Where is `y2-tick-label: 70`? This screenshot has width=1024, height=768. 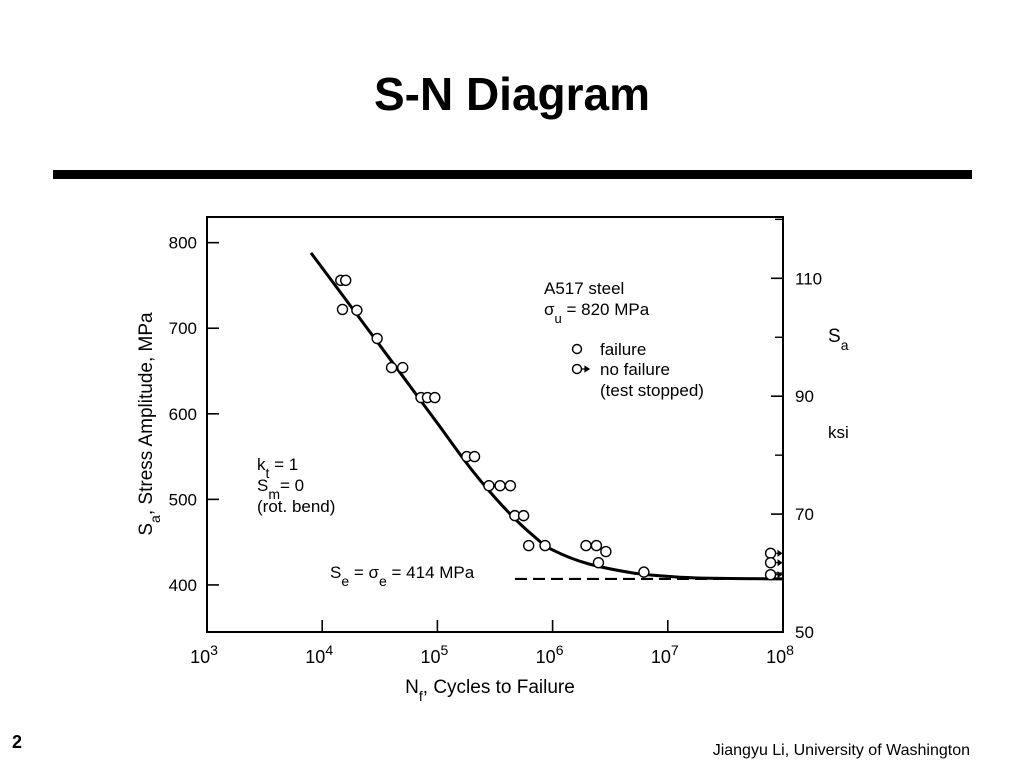
y2-tick-label: 70 is located at coordinates (804, 514).